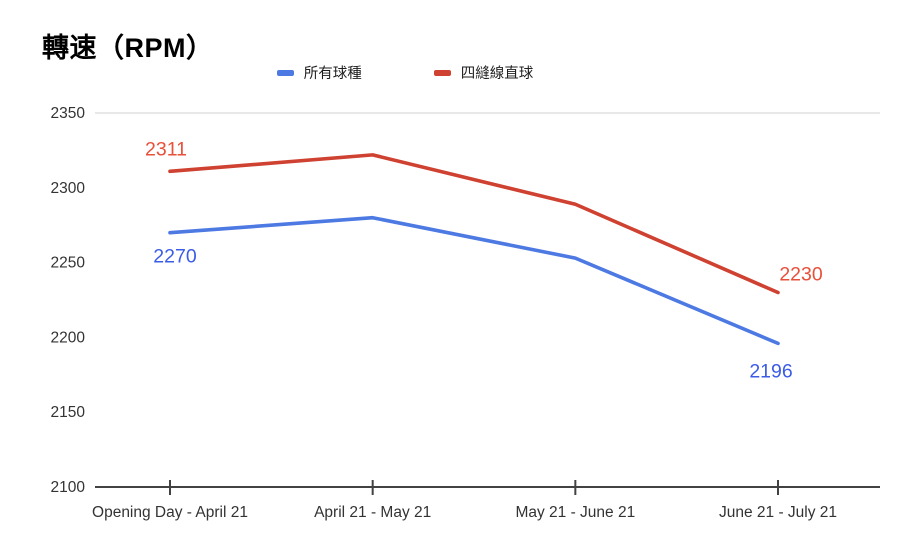 The image size is (900, 546). What do you see at coordinates (372, 512) in the screenshot?
I see `x-axis-label: April 21 - May 21` at bounding box center [372, 512].